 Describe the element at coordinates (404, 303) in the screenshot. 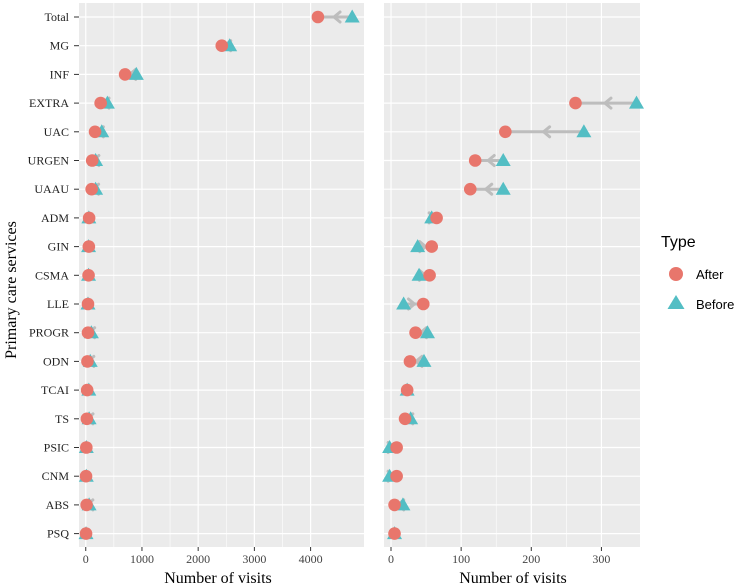

I see `right-before-point-LLE` at that location.